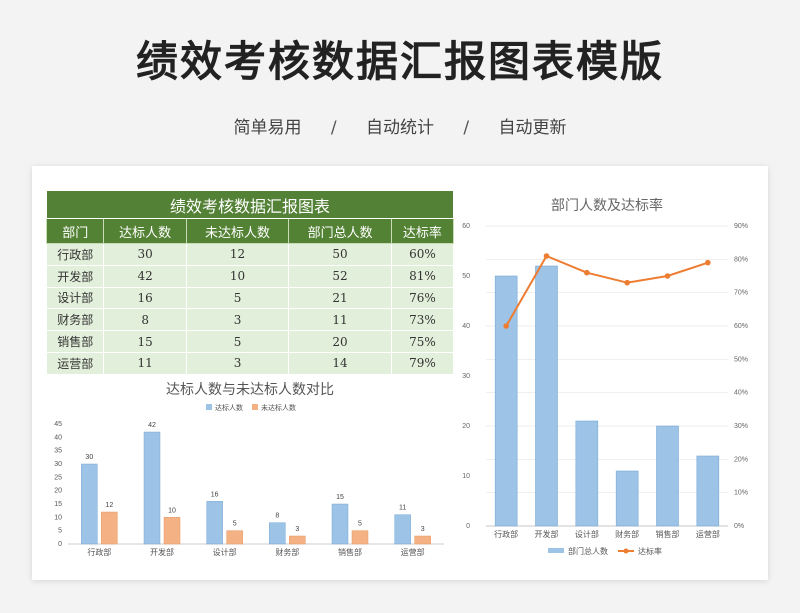  What do you see at coordinates (267, 128) in the screenshot?
I see `subtitle-item-1: 简单易用` at bounding box center [267, 128].